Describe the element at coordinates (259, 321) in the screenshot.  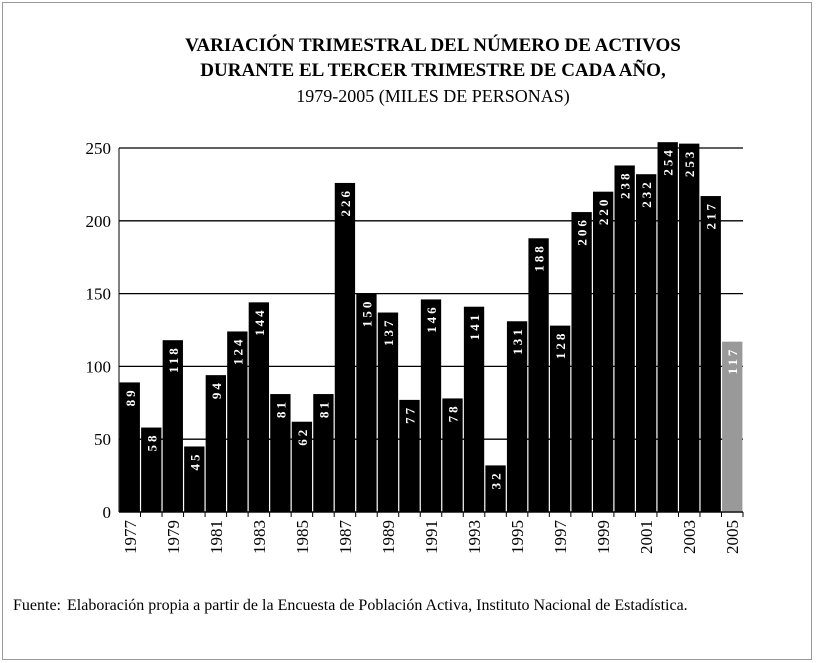
I see `value-label: 144` at that location.